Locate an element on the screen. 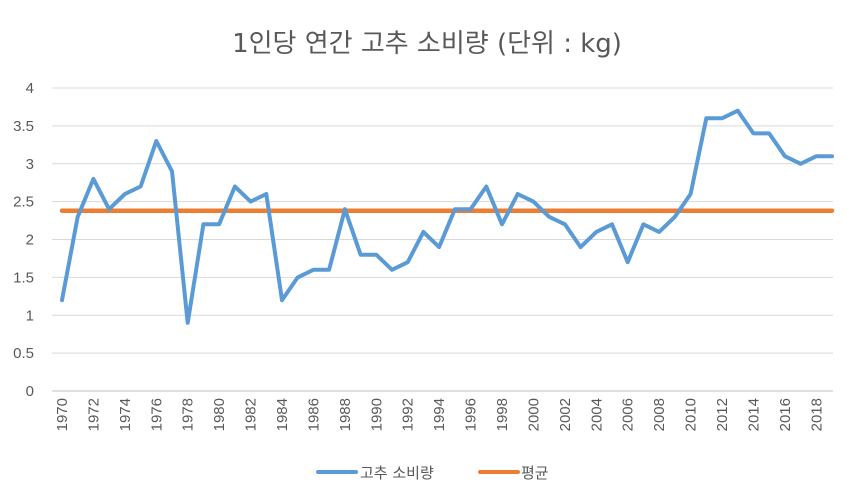 The height and width of the screenshot is (498, 855). x-tick-label: 1974 is located at coordinates (125, 414).